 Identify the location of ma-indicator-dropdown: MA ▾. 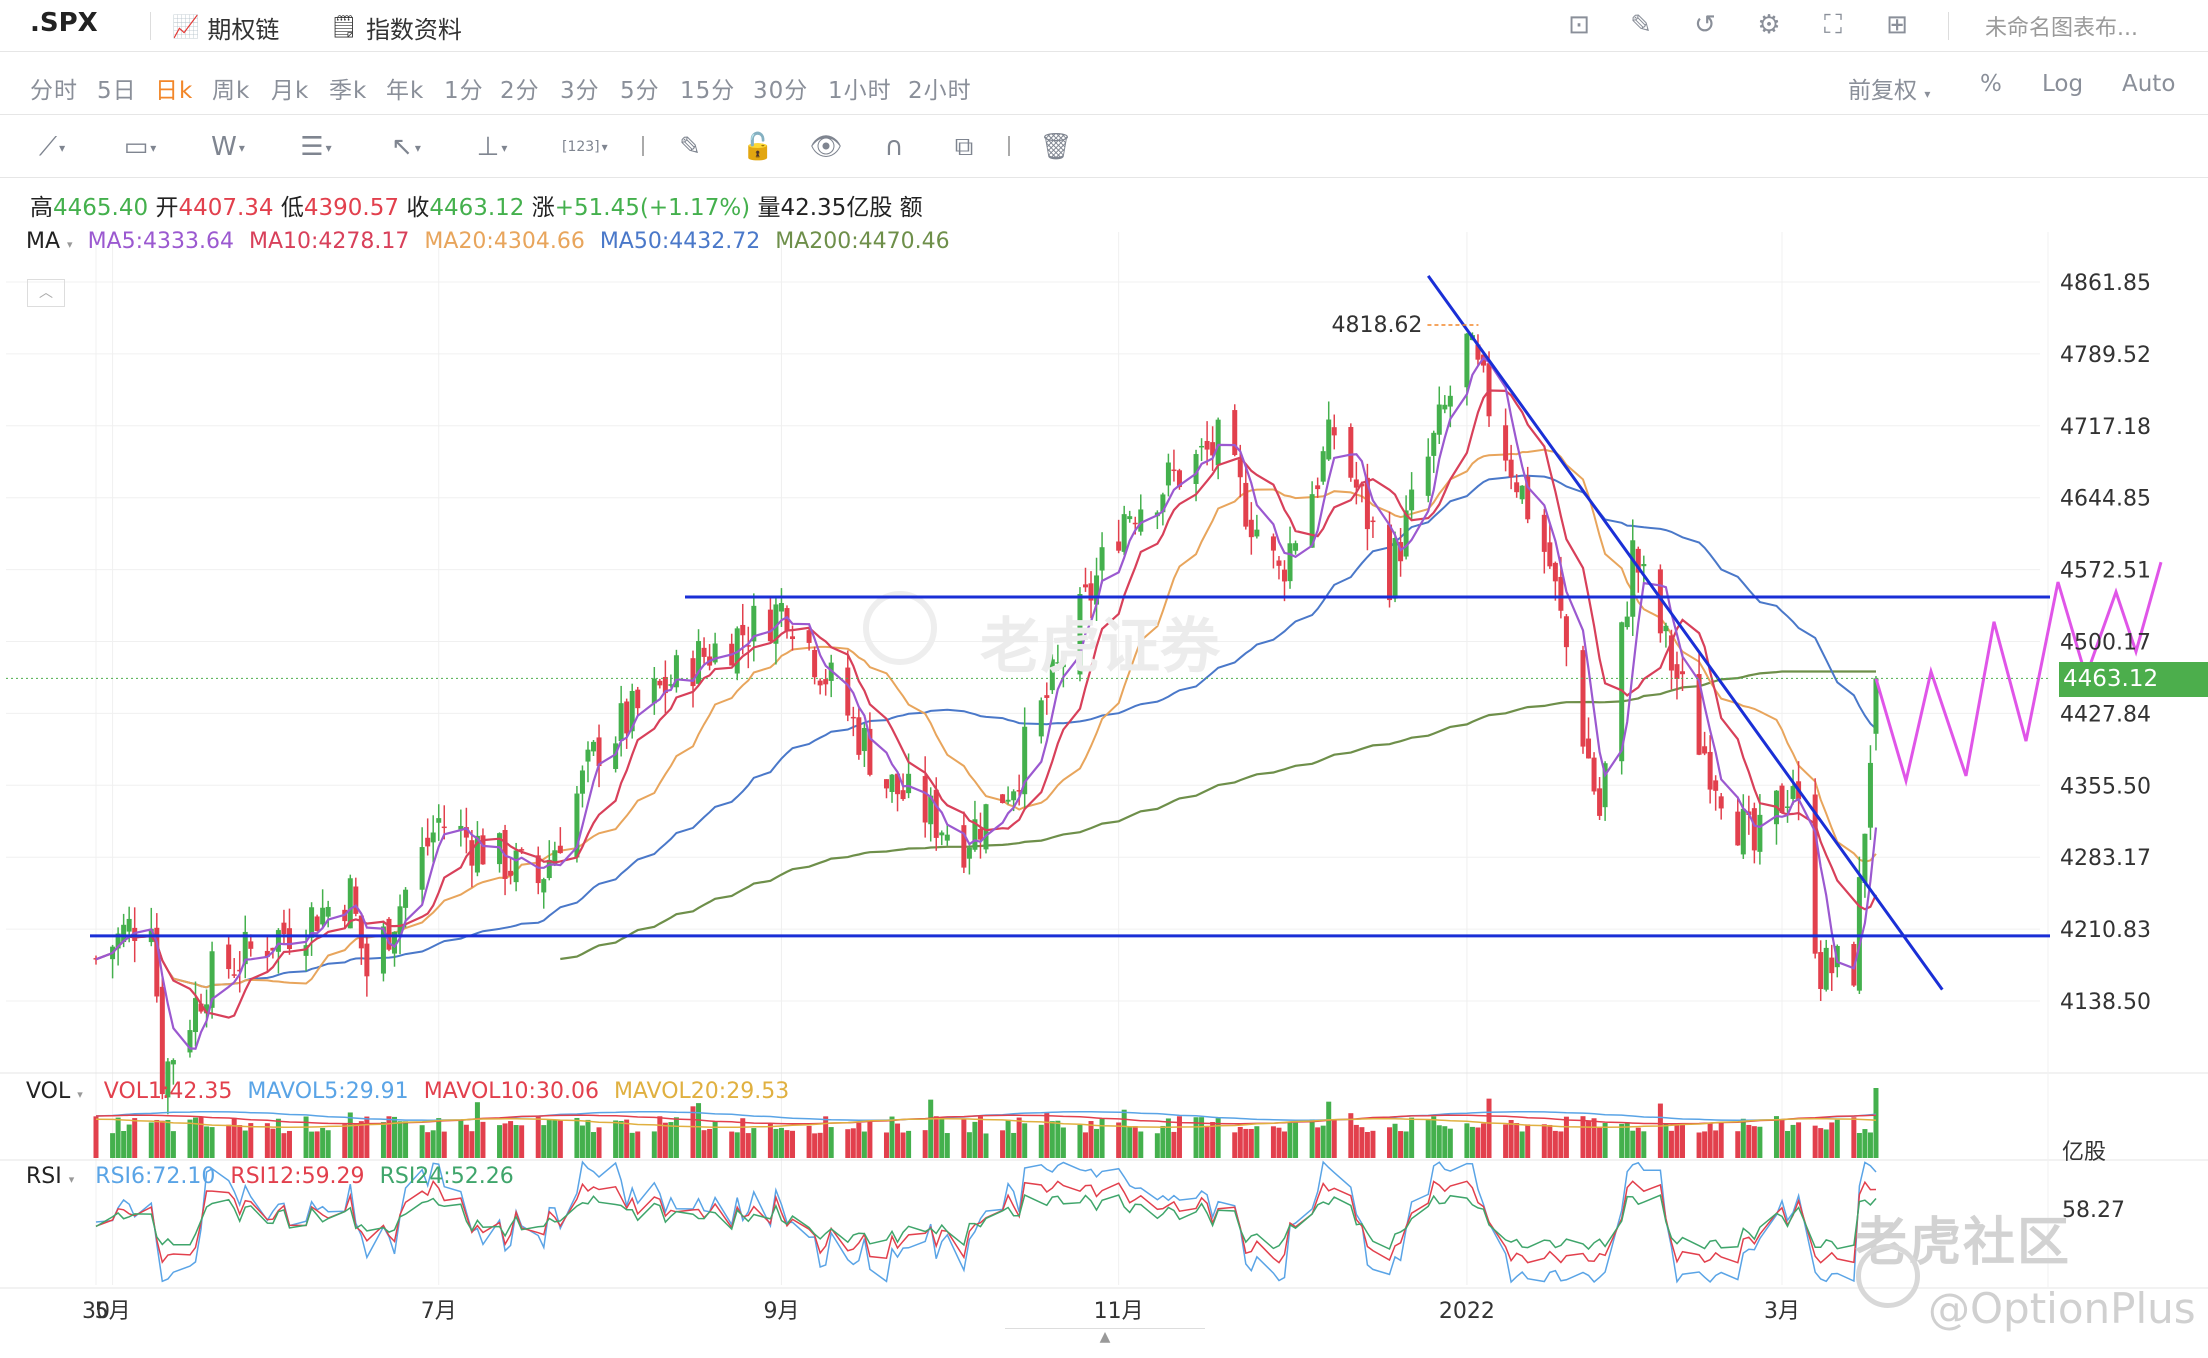
(49, 241).